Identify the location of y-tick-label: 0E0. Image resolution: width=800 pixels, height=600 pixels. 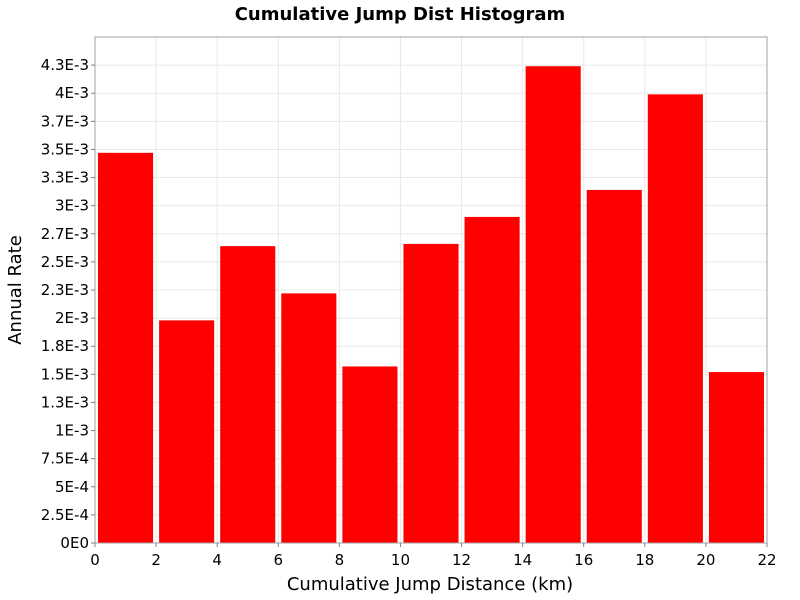
(74, 543).